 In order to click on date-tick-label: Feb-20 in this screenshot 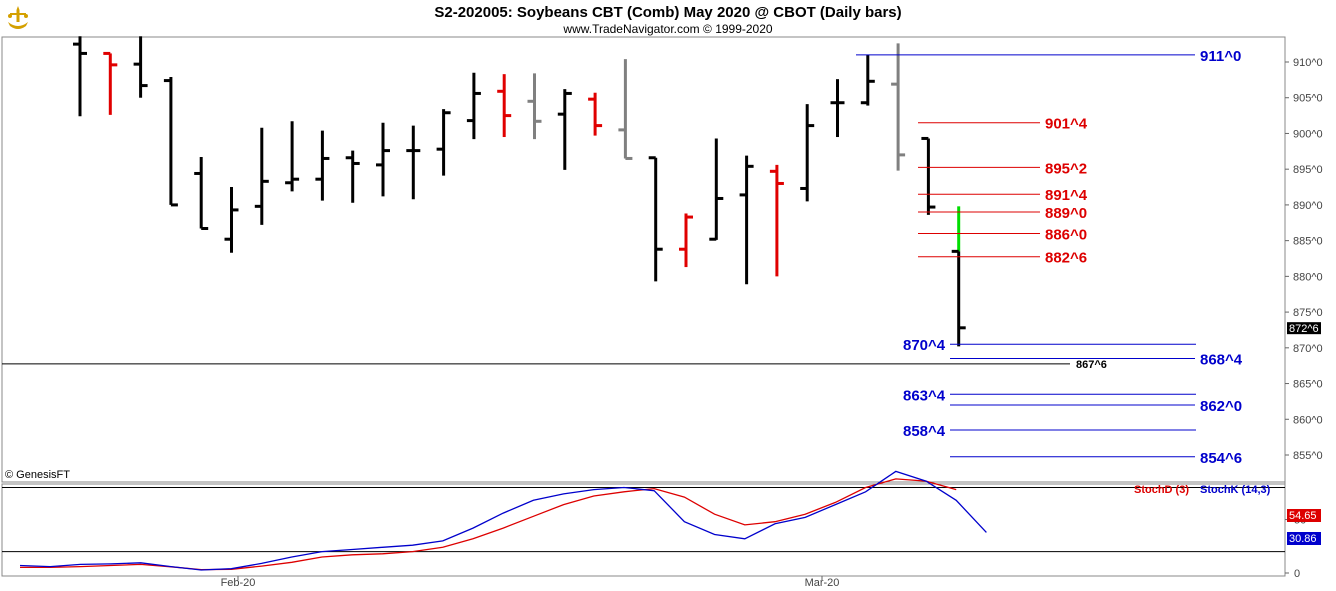, I will do `click(238, 583)`.